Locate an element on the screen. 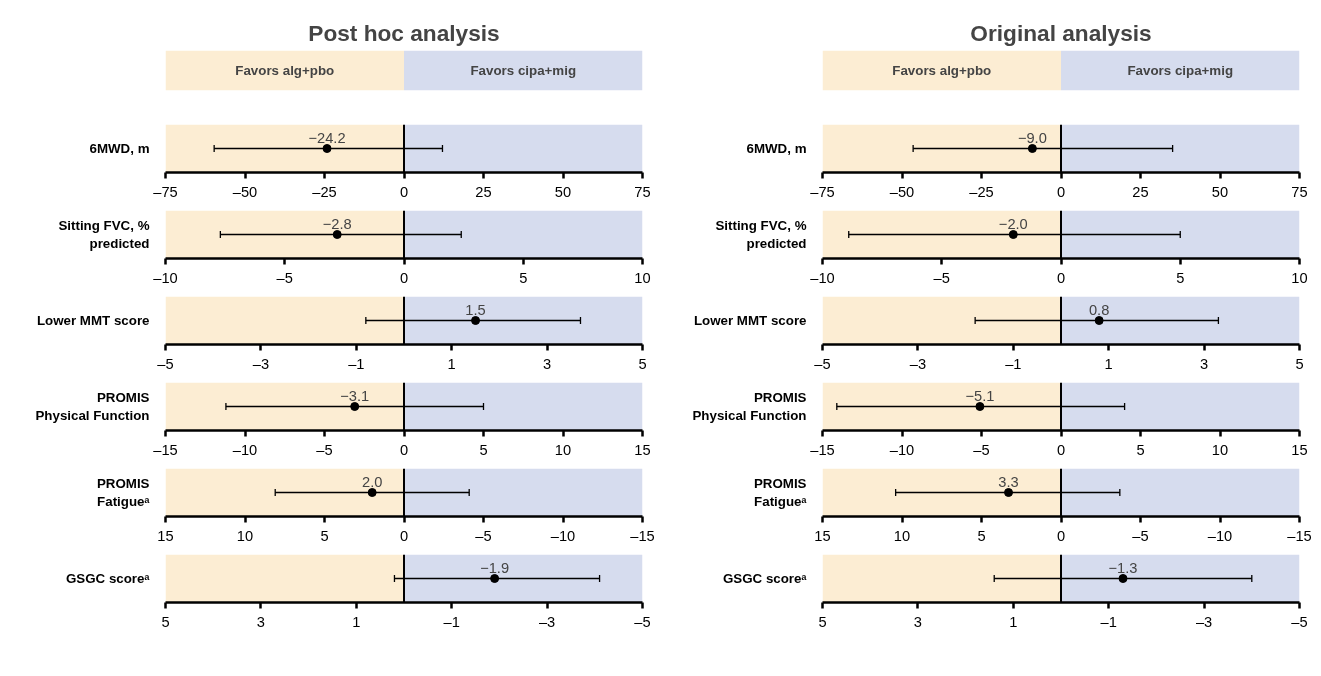  data-label: −9.0 is located at coordinates (1032, 137).